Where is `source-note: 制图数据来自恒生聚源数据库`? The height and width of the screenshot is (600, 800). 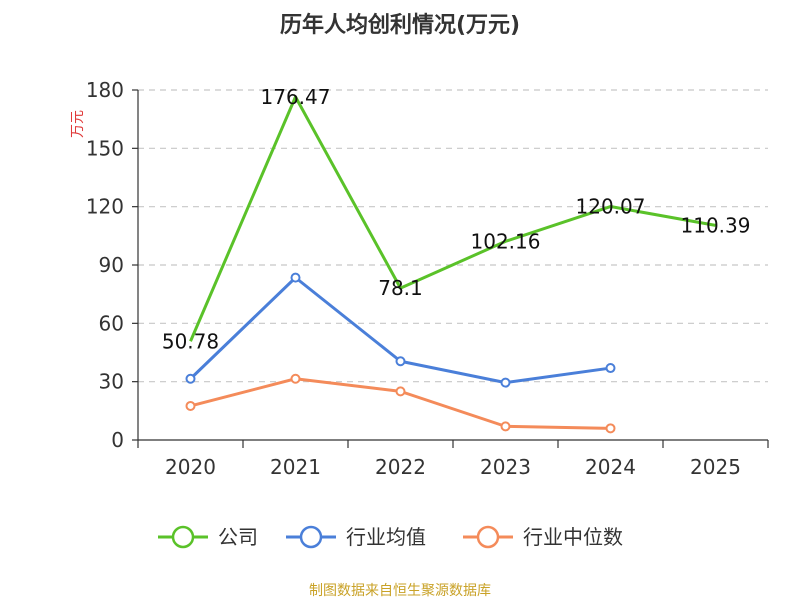 source-note: 制图数据来自恒生聚源数据库 is located at coordinates (400, 591).